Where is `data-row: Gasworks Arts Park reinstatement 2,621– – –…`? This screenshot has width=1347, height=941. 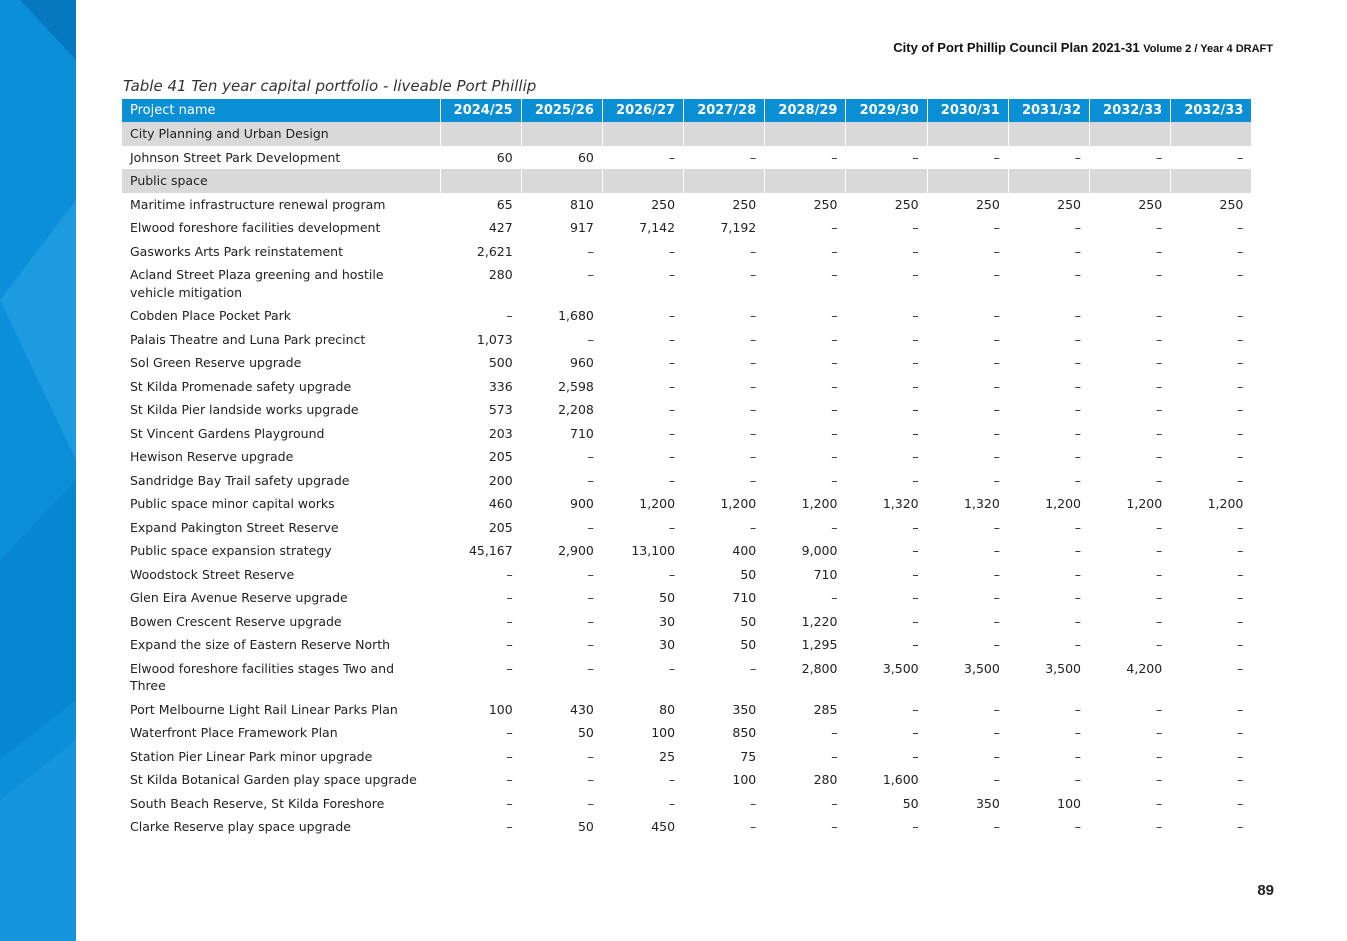 data-row: Gasworks Arts Park reinstatement 2,621– – –… is located at coordinates (687, 251).